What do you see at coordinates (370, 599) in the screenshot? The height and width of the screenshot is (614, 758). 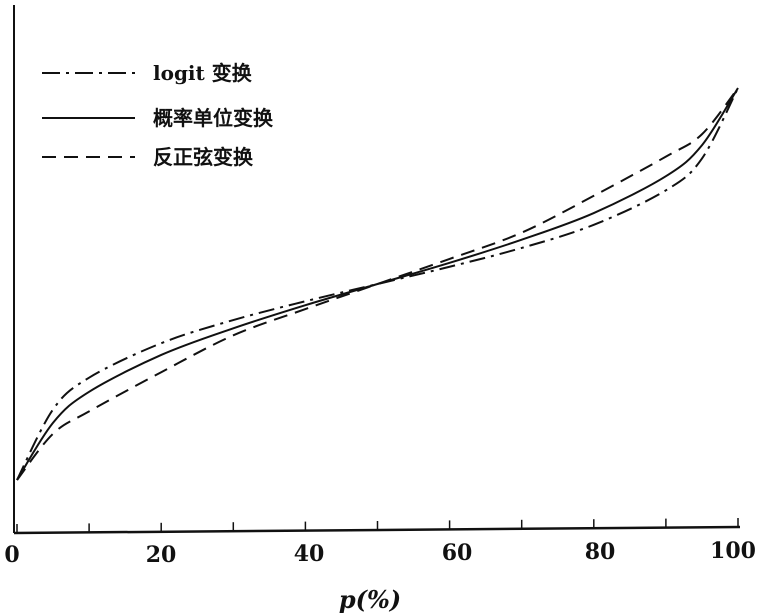 I see `x-axis-label: p(%)` at bounding box center [370, 599].